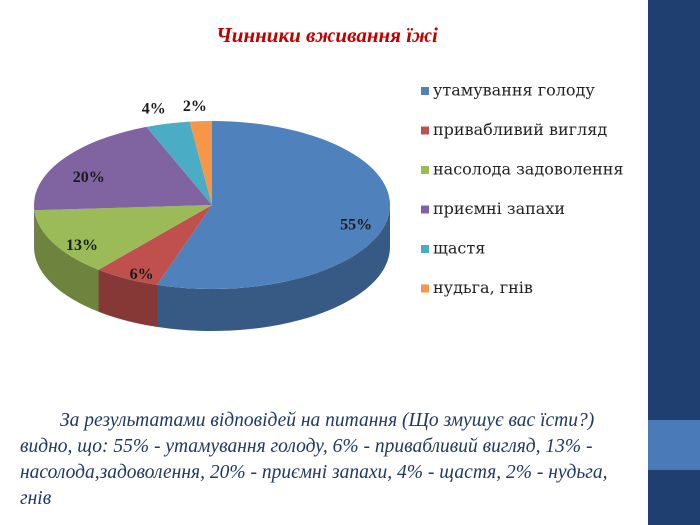 The width and height of the screenshot is (700, 525). Describe the element at coordinates (483, 287) in the screenshot. I see `legend-label: нудьга, гнів` at that location.